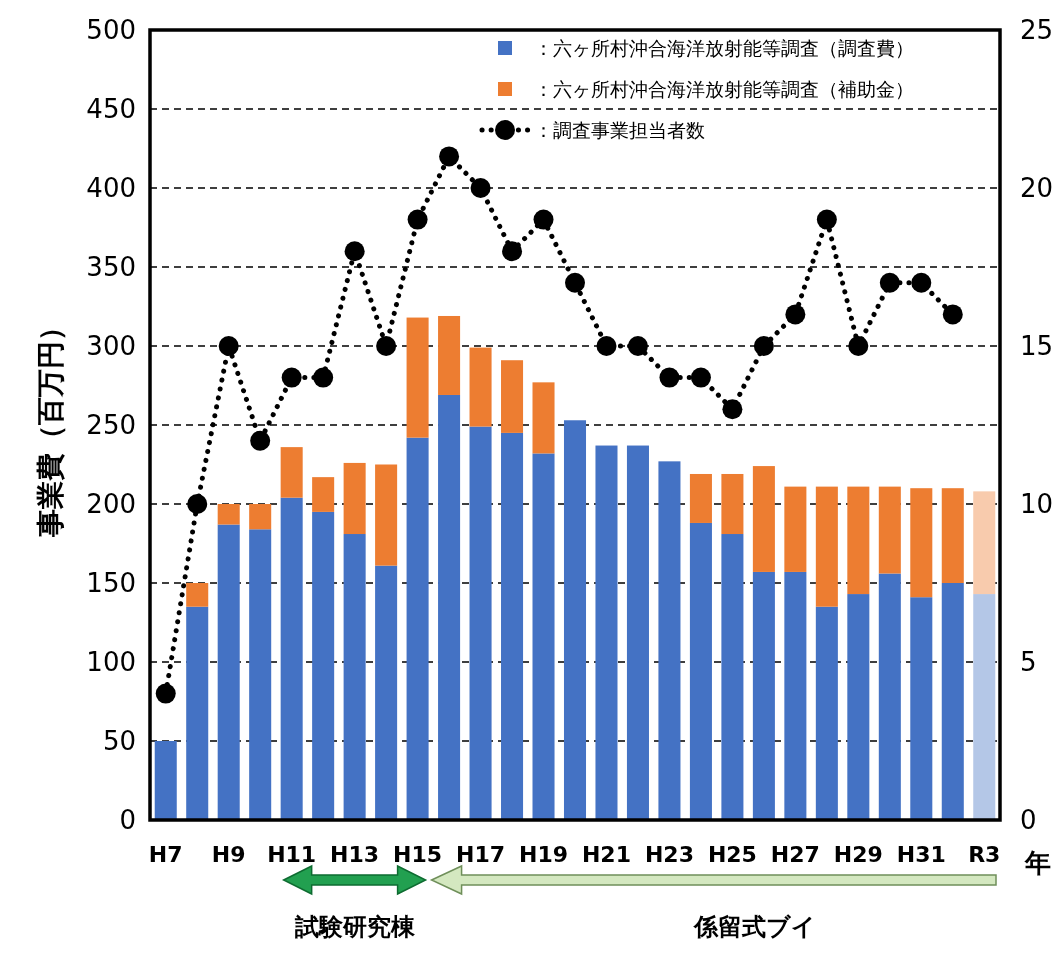  Describe the element at coordinates (921, 854) in the screenshot. I see `x-tick-label: H31` at that location.